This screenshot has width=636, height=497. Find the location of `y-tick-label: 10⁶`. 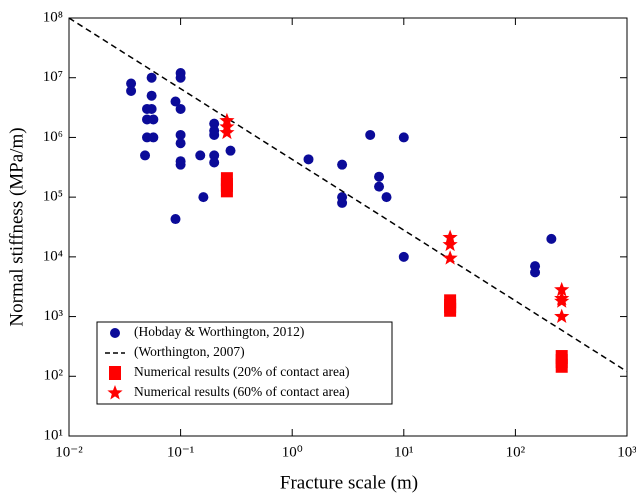

y-tick-label: 10⁶ is located at coordinates (53, 137).